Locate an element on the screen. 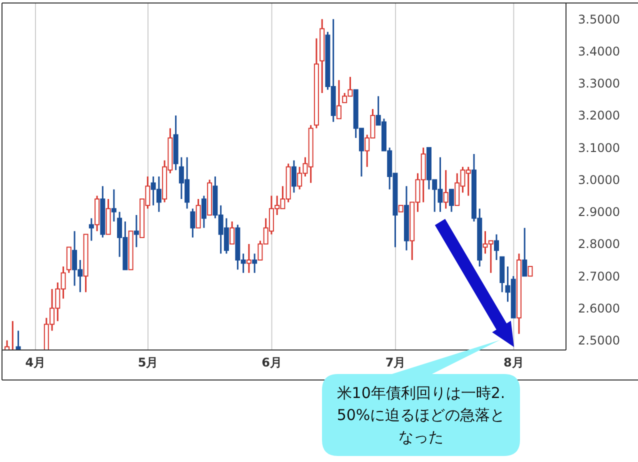  y-tick-label: 3.3000 is located at coordinates (599, 83).